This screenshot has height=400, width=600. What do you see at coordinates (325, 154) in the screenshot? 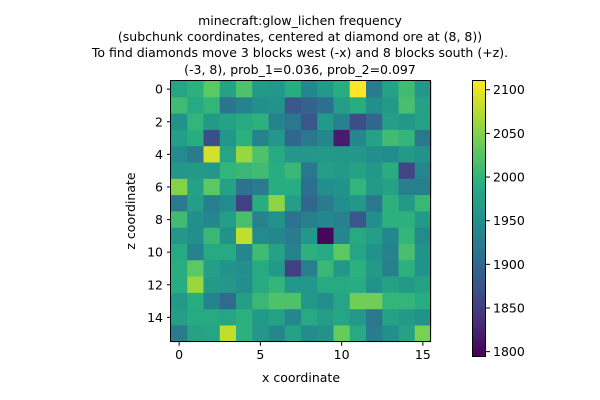
I see `heatmap-cell-z4-x9` at bounding box center [325, 154].